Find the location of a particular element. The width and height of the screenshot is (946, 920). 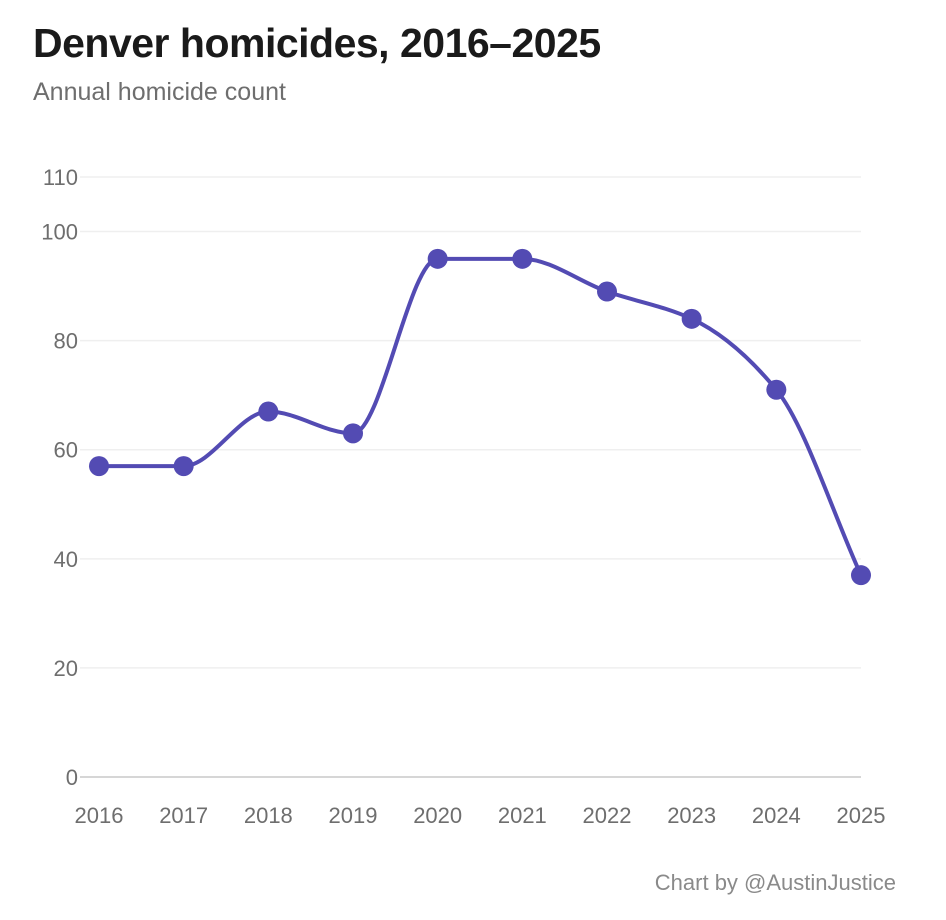

x-tick-label: 2020 is located at coordinates (437, 815).